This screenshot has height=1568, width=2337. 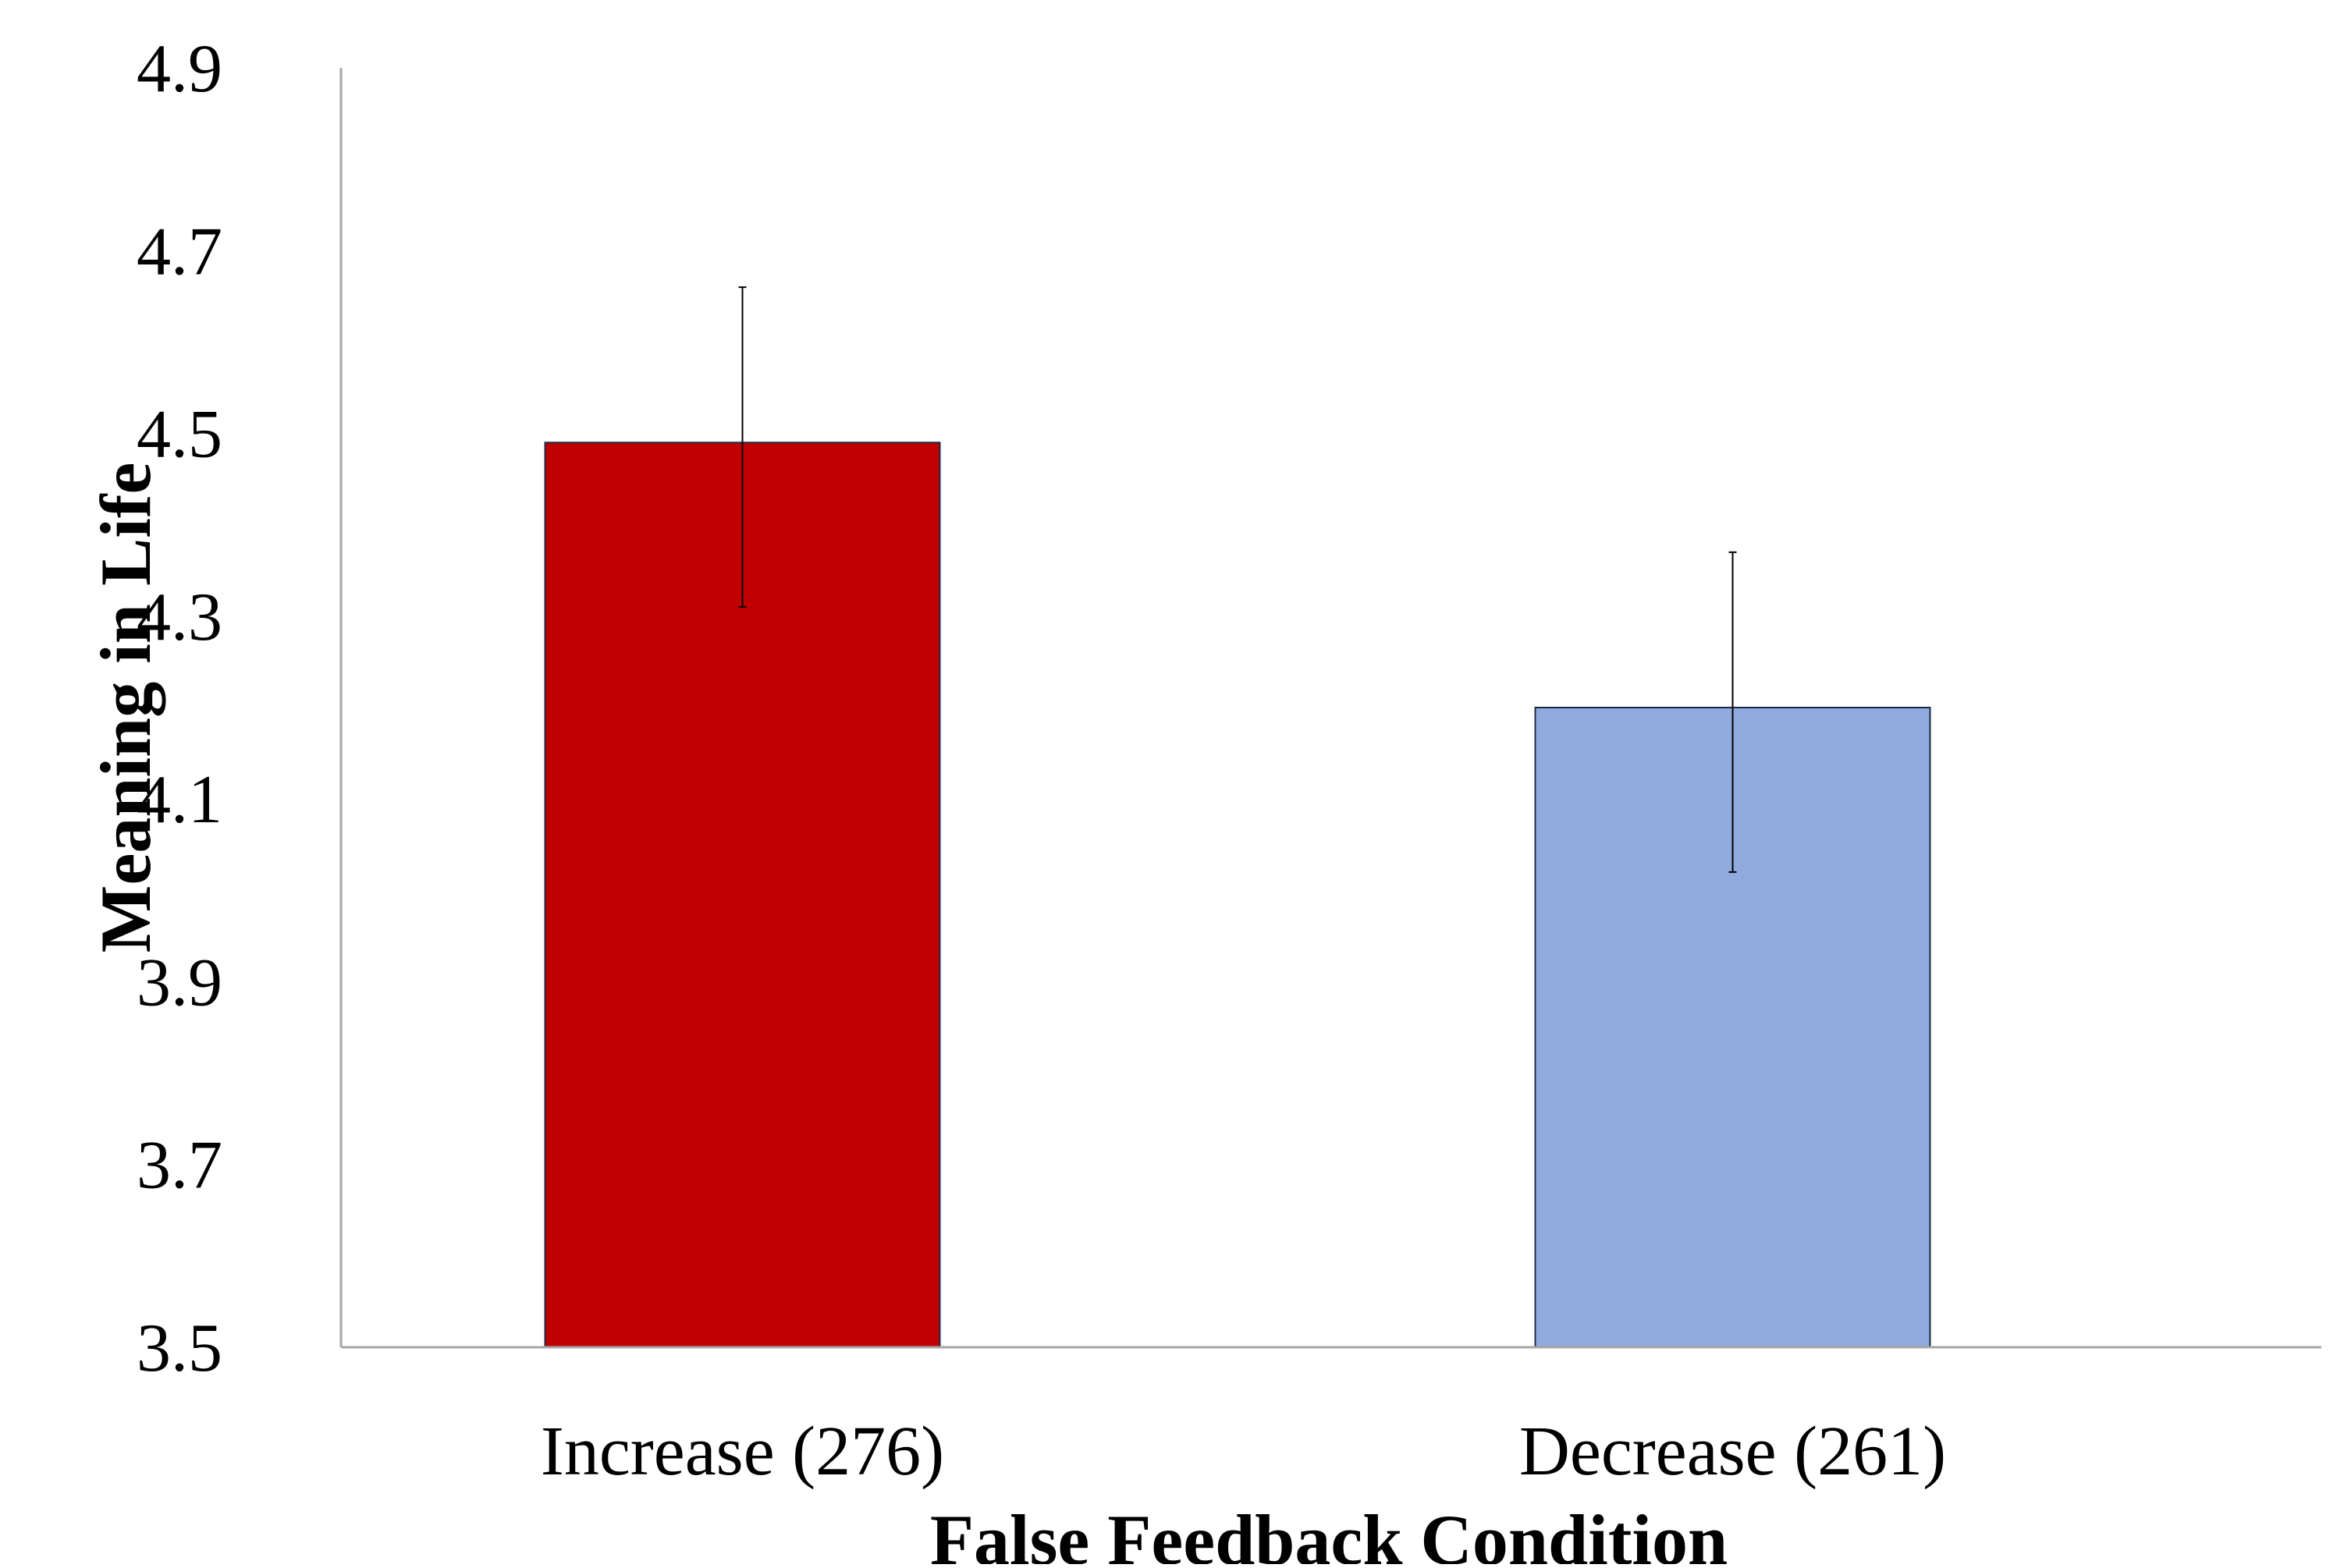 I want to click on y-tick-label: 4.5, so click(x=180, y=435).